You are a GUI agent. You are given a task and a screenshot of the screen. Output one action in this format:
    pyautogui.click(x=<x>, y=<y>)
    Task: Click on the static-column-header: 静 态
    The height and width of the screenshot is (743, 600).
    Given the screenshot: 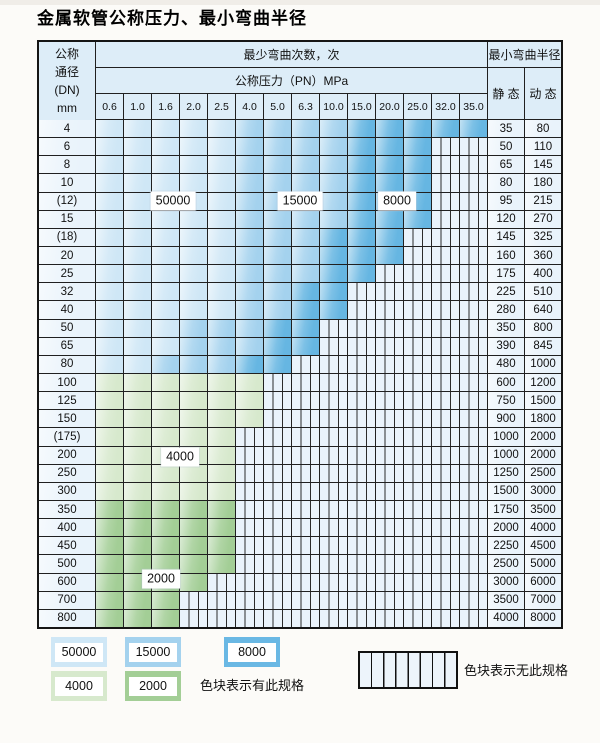 What is the action you would take?
    pyautogui.click(x=506, y=94)
    